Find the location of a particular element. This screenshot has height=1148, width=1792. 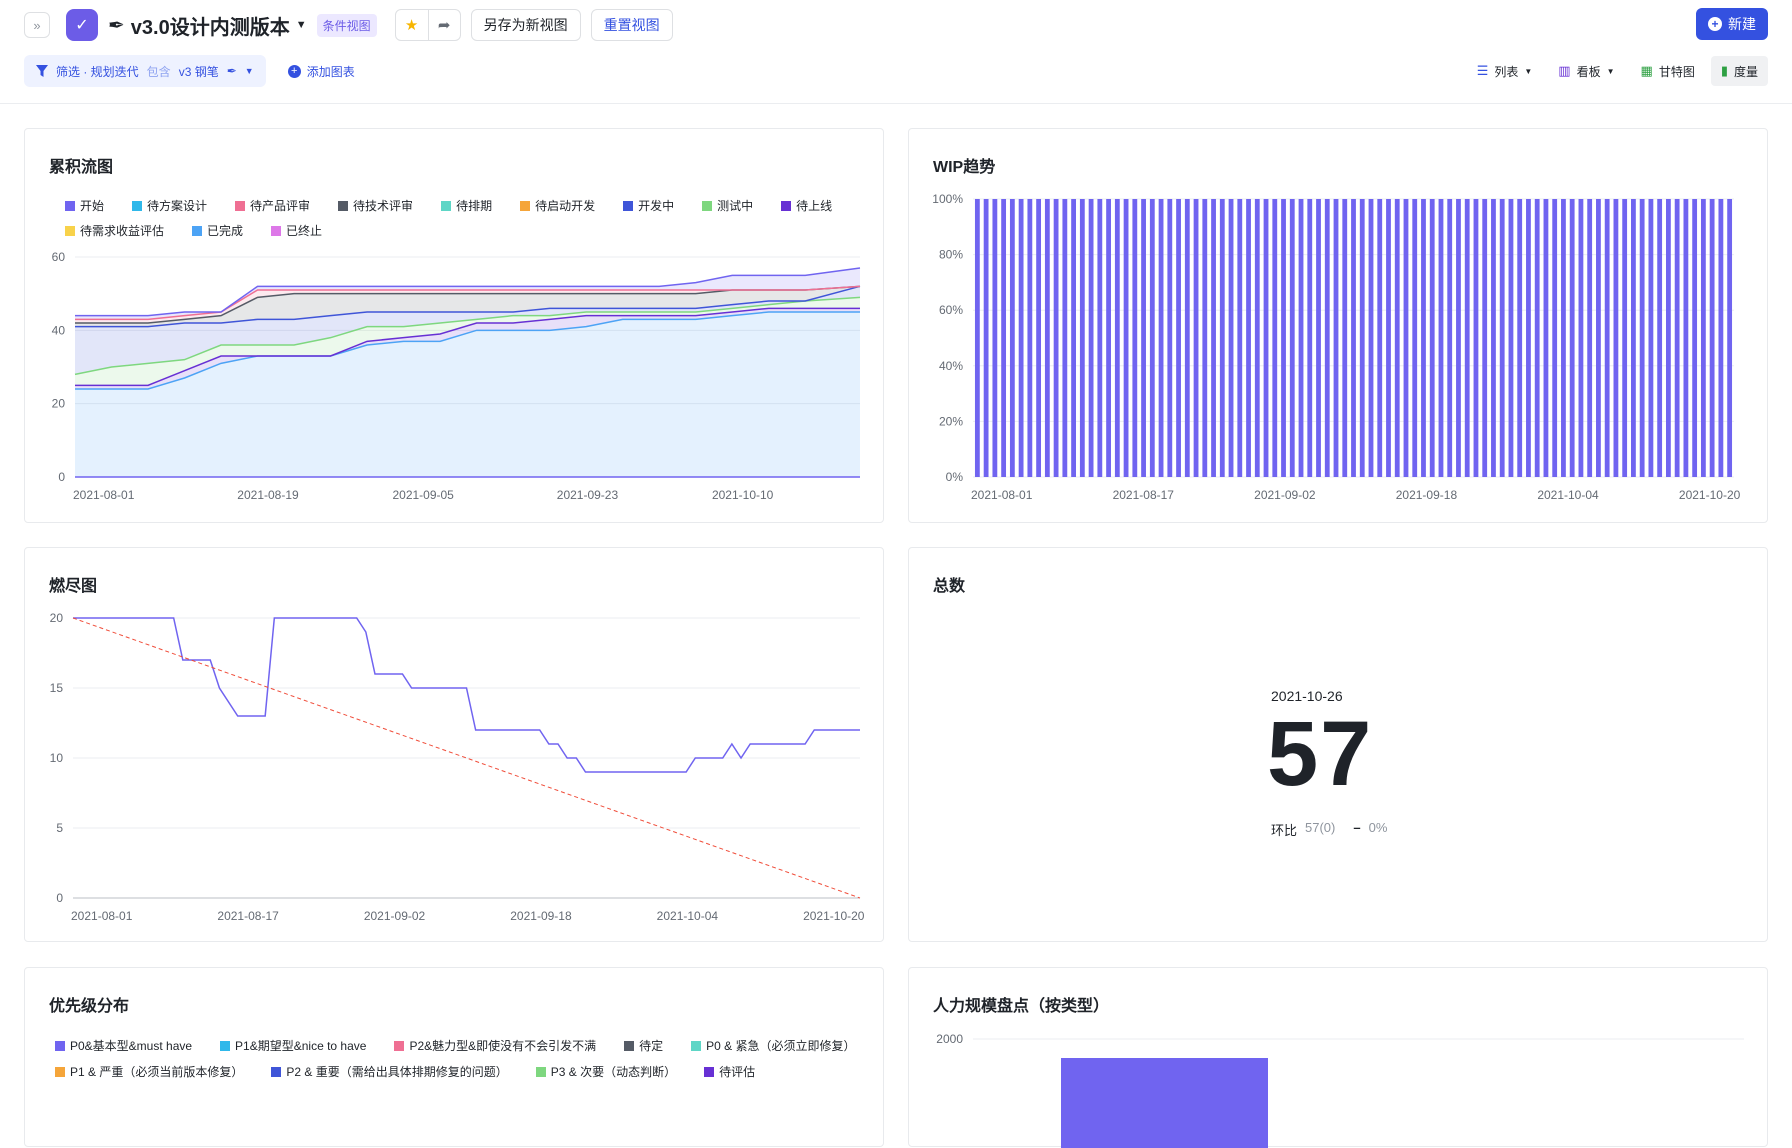

filter-chip: 筛选 · 规划迭代 包含 v3 钢笔 ✒ ▼ is located at coordinates (145, 71).